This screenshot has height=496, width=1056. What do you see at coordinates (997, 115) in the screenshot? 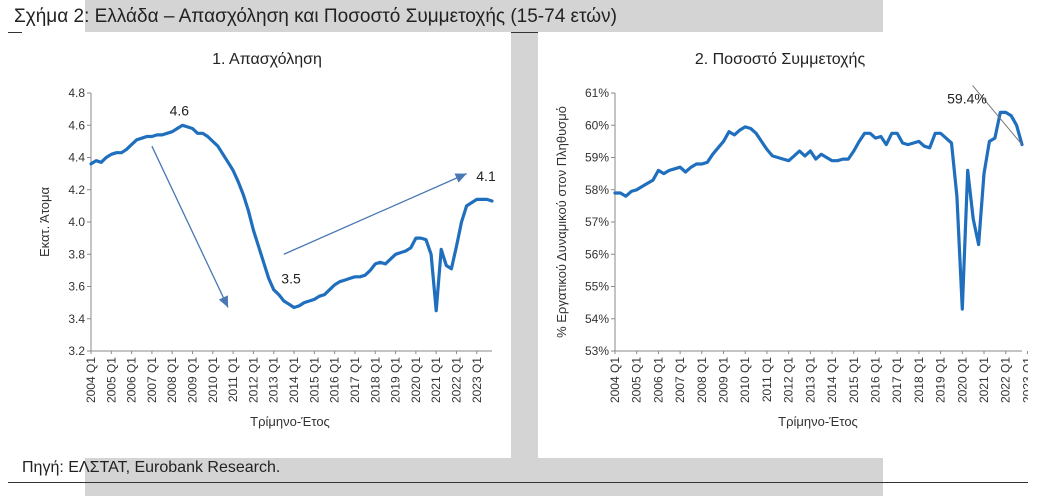
I see `annotation-leader-line` at bounding box center [997, 115].